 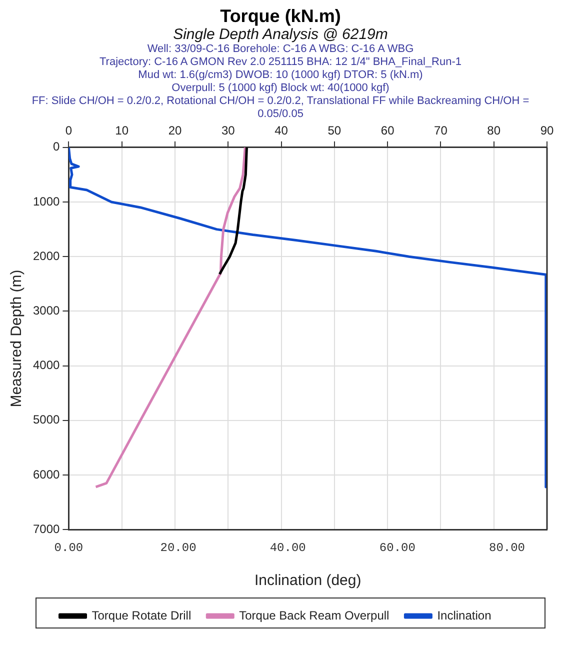 What do you see at coordinates (397, 547) in the screenshot?
I see `x-tick-label: 60.00` at bounding box center [397, 547].